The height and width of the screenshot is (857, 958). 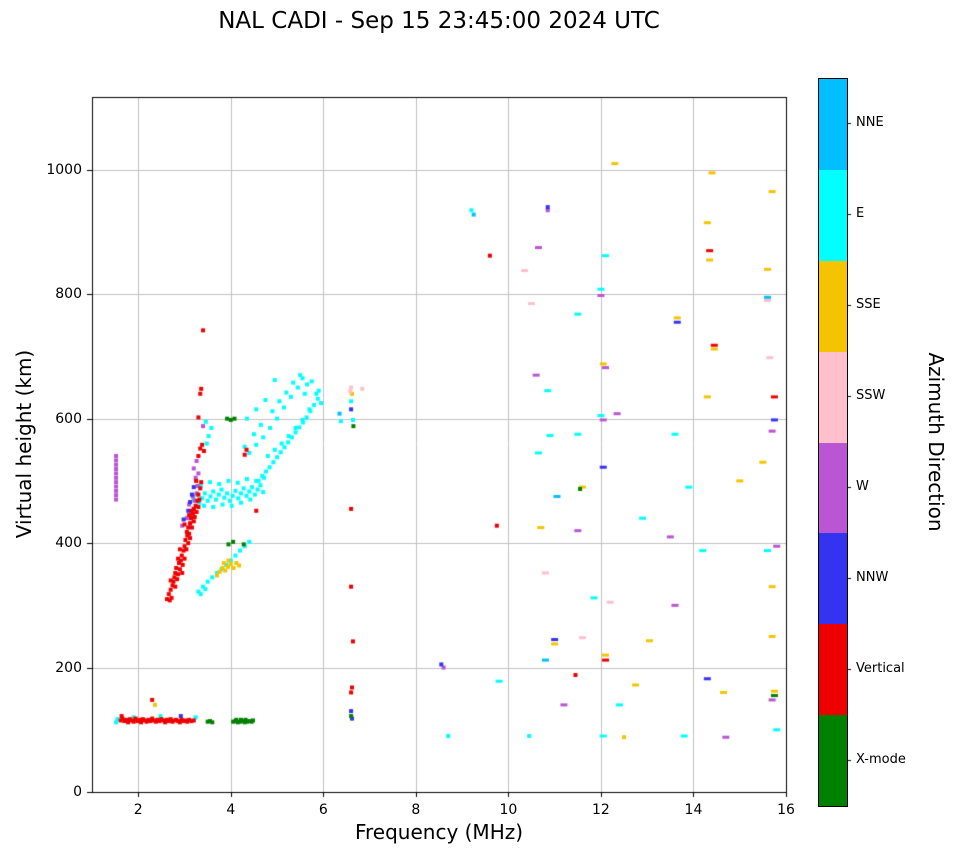 What do you see at coordinates (231, 810) in the screenshot?
I see `x-tick-label: 4` at bounding box center [231, 810].